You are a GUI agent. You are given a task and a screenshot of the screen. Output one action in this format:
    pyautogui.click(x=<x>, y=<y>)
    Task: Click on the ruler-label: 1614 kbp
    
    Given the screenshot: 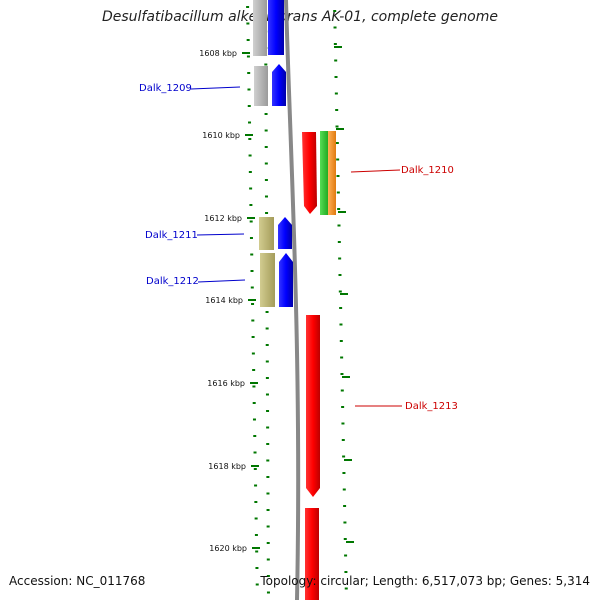 What is the action you would take?
    pyautogui.click(x=224, y=300)
    